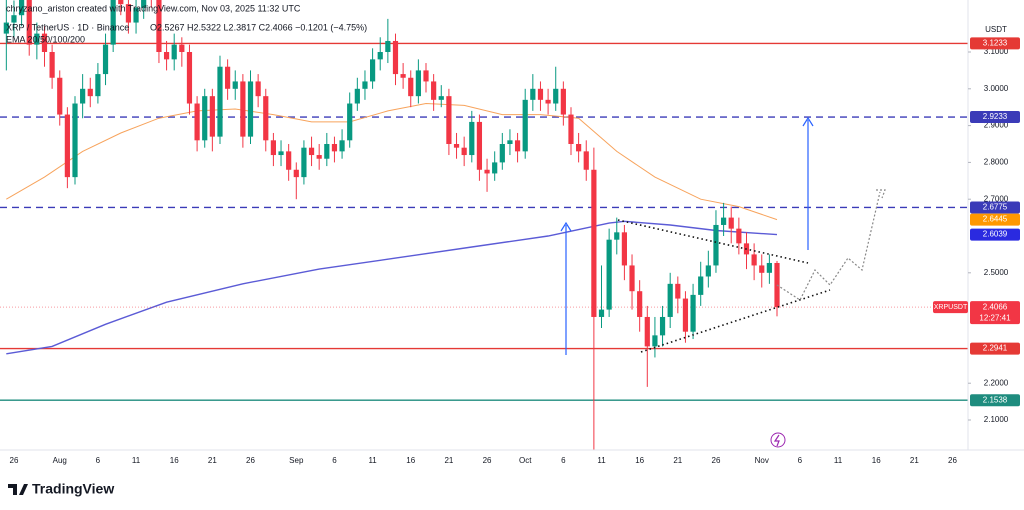 This screenshot has width=1024, height=510. I want to click on x-tick-label: Nov, so click(762, 460).